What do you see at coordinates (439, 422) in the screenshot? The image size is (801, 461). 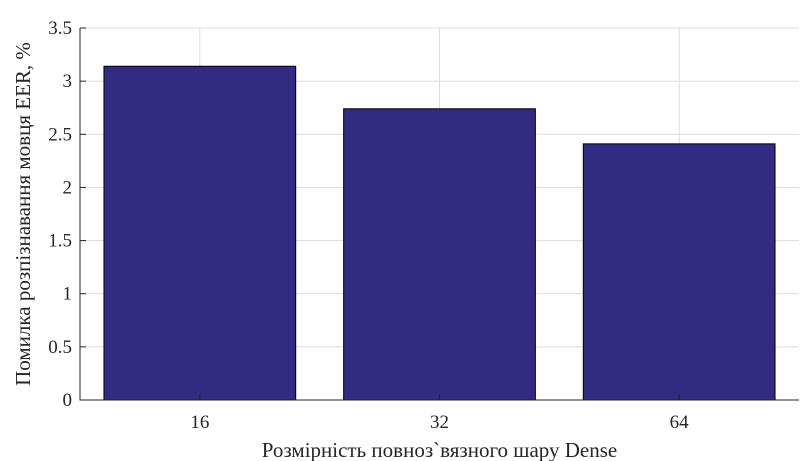 I see `x-tick-label: 32` at bounding box center [439, 422].